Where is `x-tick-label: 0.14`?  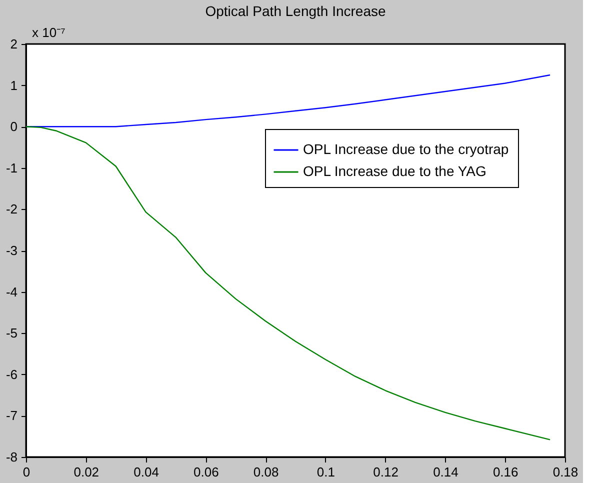 x-tick-label: 0.14 is located at coordinates (445, 472).